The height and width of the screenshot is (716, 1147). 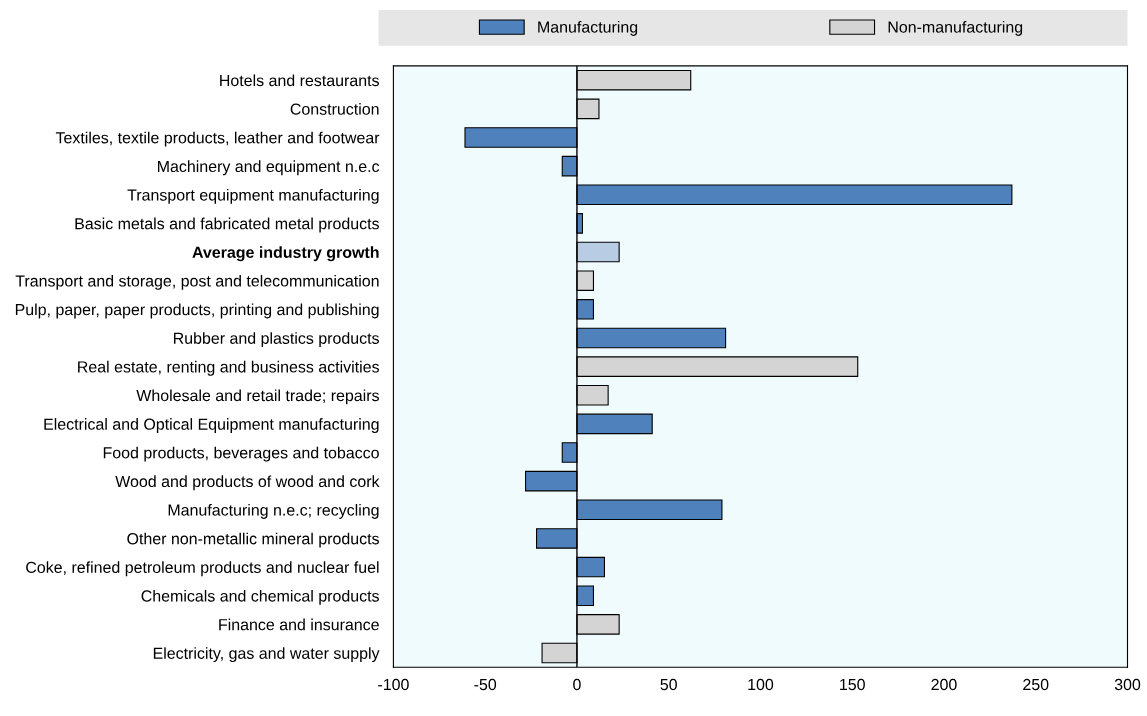 I want to click on legend-label: Manufacturing, so click(x=588, y=28).